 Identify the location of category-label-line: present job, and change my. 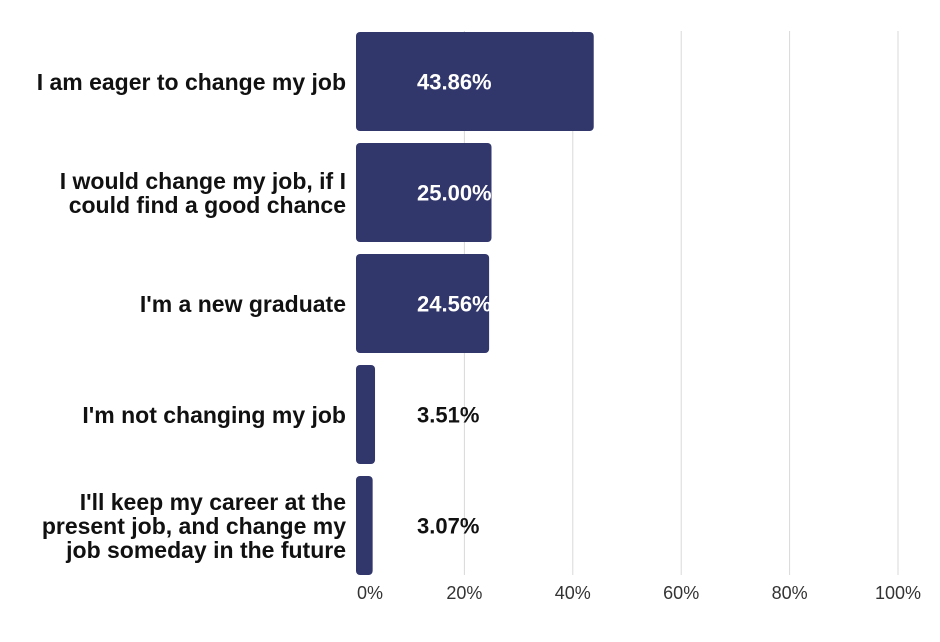
(193, 525).